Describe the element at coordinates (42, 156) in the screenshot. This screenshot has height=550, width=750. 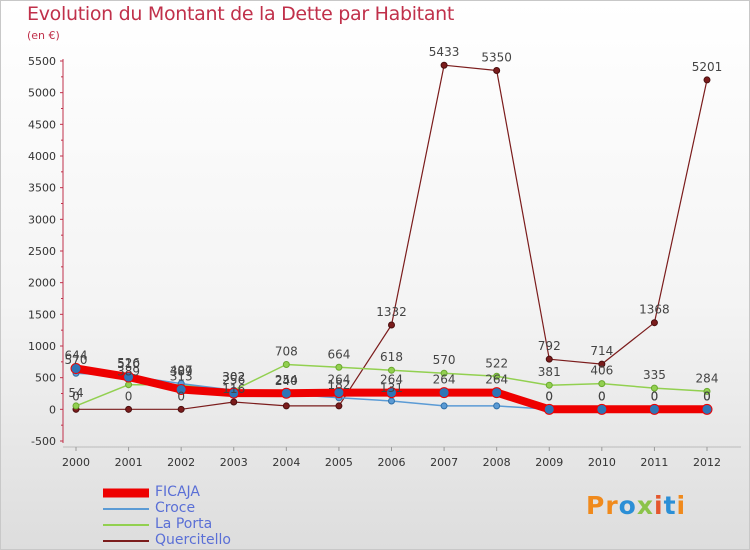
I see `y-tick-label: 4000` at that location.